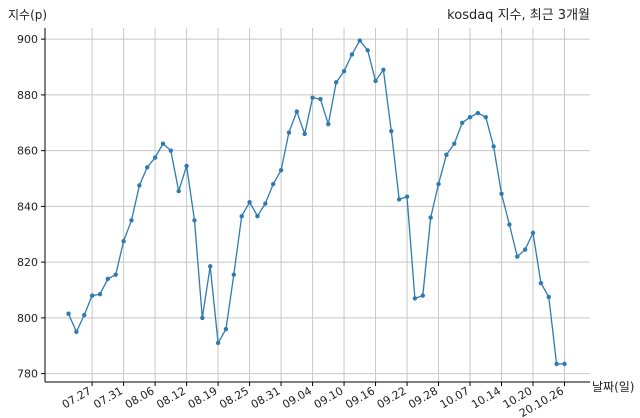  Describe the element at coordinates (329, 397) in the screenshot. I see `x-tick-label: 09.10` at that location.